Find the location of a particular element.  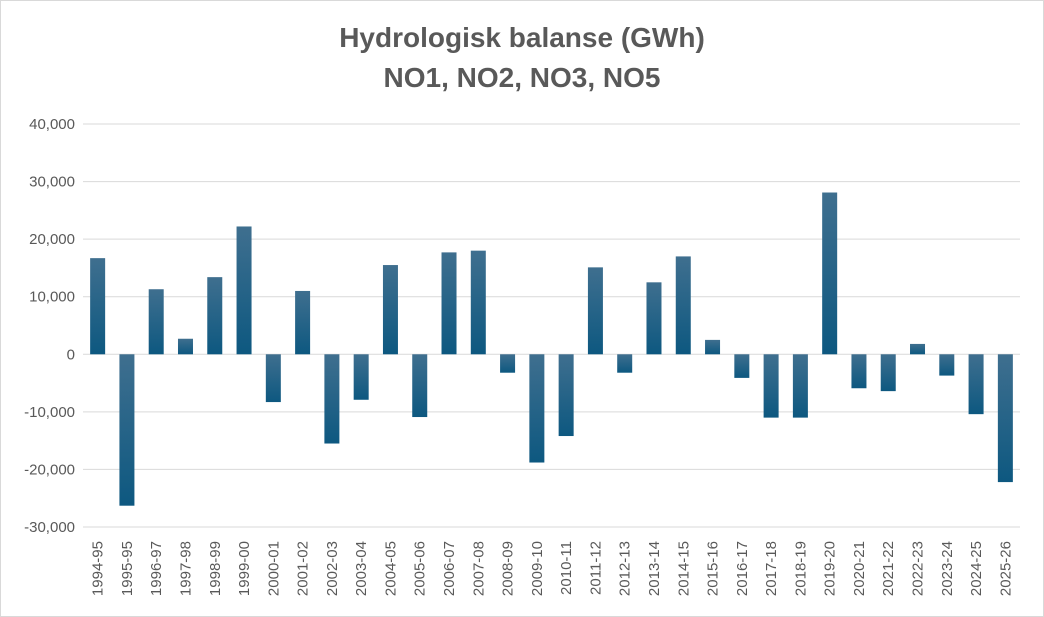

x-tick-label: 2002-03 is located at coordinates (332, 568).